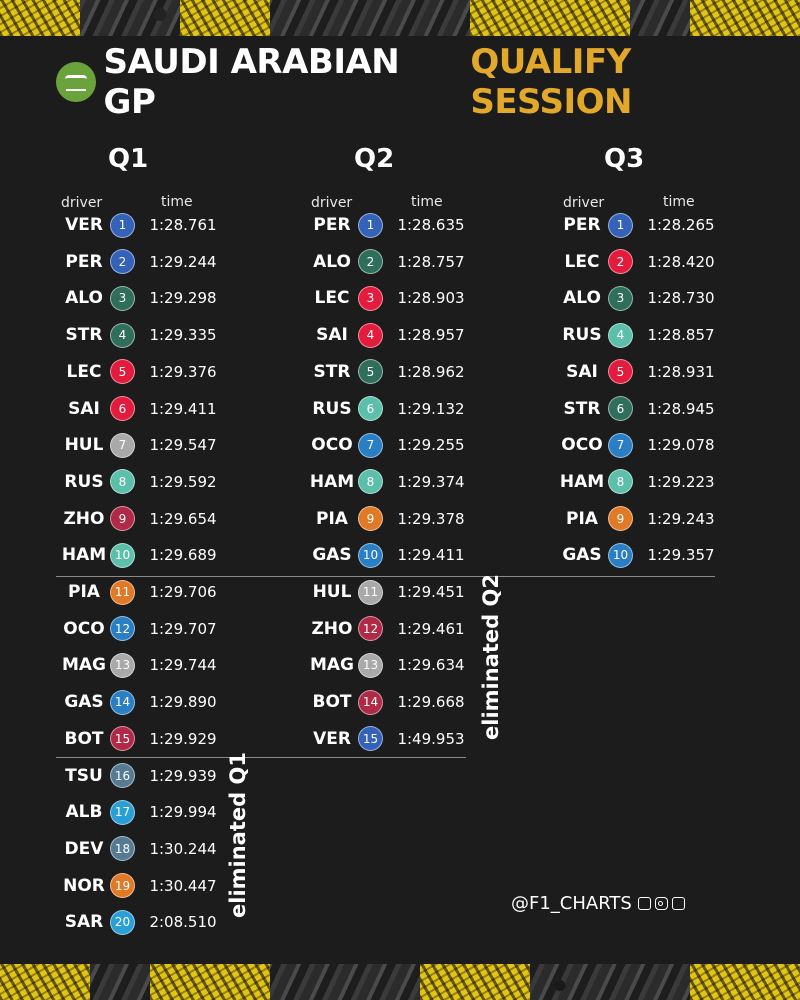 The width and height of the screenshot is (800, 1000). I want to click on facebook-icon, so click(678, 903).